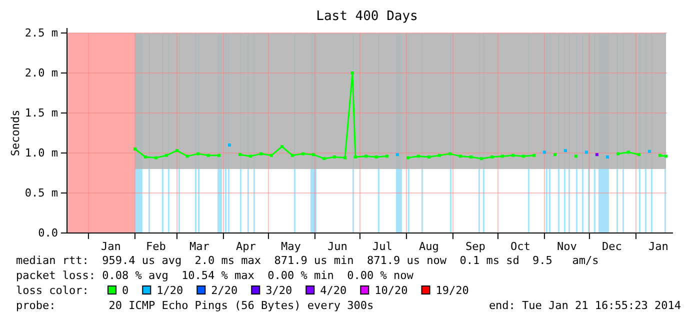 The image size is (697, 321). Describe the element at coordinates (367, 16) in the screenshot. I see `chart-title: Last 400 Days` at that location.